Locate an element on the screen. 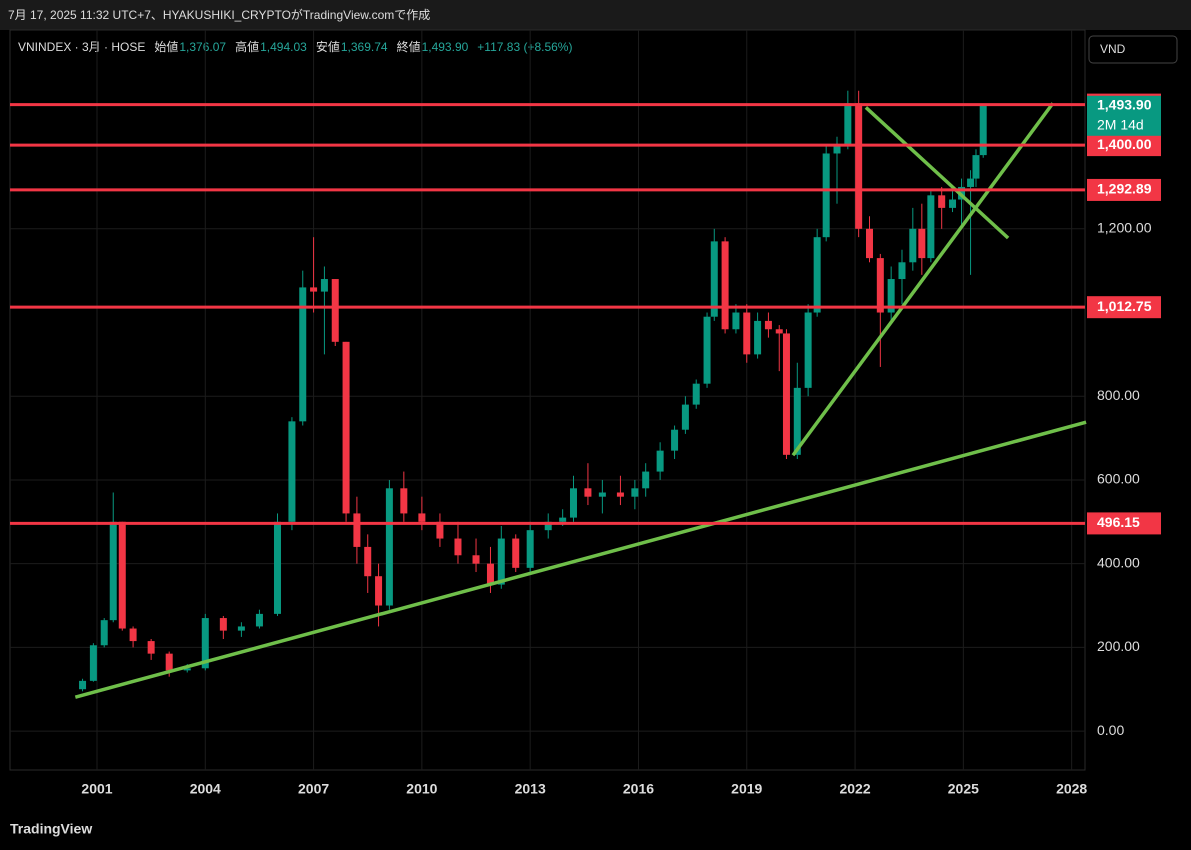 Image resolution: width=1191 pixels, height=850 pixels. last-price-tag is located at coordinates (1124, 115).